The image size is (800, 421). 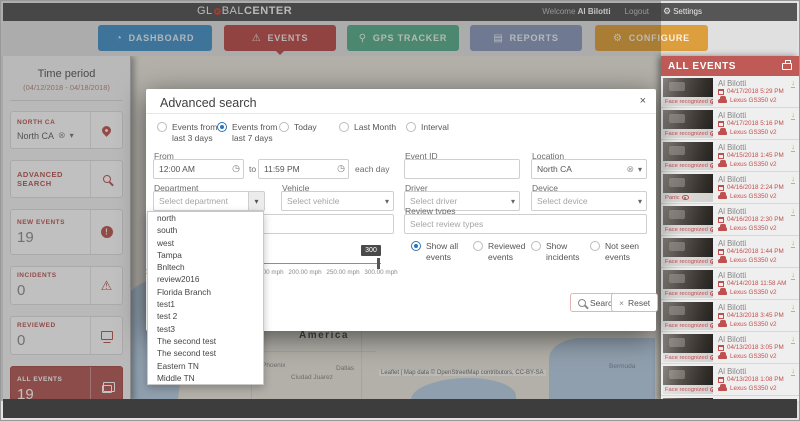 I want to click on close-icon: ×, so click(x=642, y=101).